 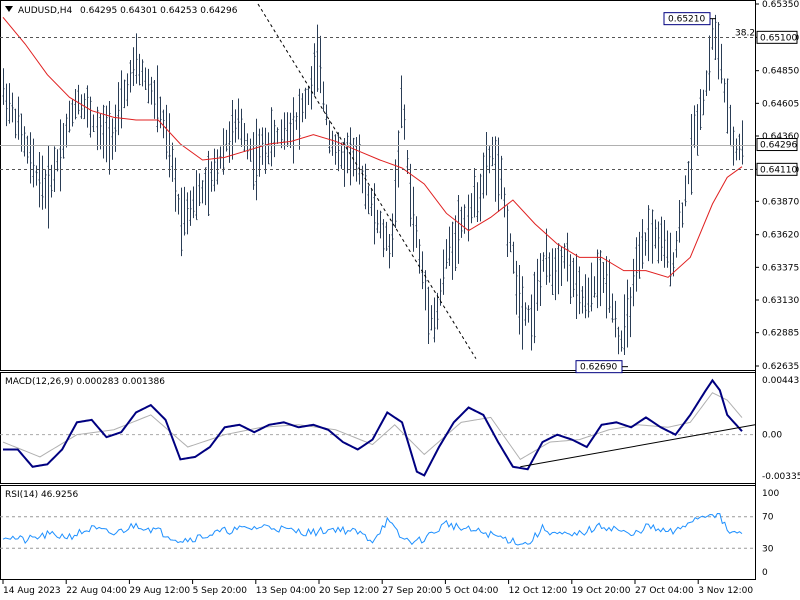 I want to click on rsi-title: RSI(14) 46.9256, so click(x=41, y=495).